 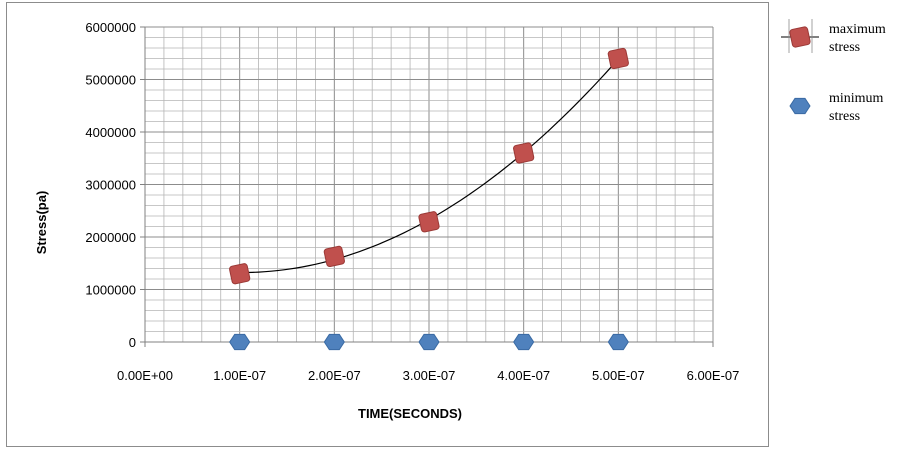 What do you see at coordinates (110, 290) in the screenshot?
I see `y-tick-label: 1000000` at bounding box center [110, 290].